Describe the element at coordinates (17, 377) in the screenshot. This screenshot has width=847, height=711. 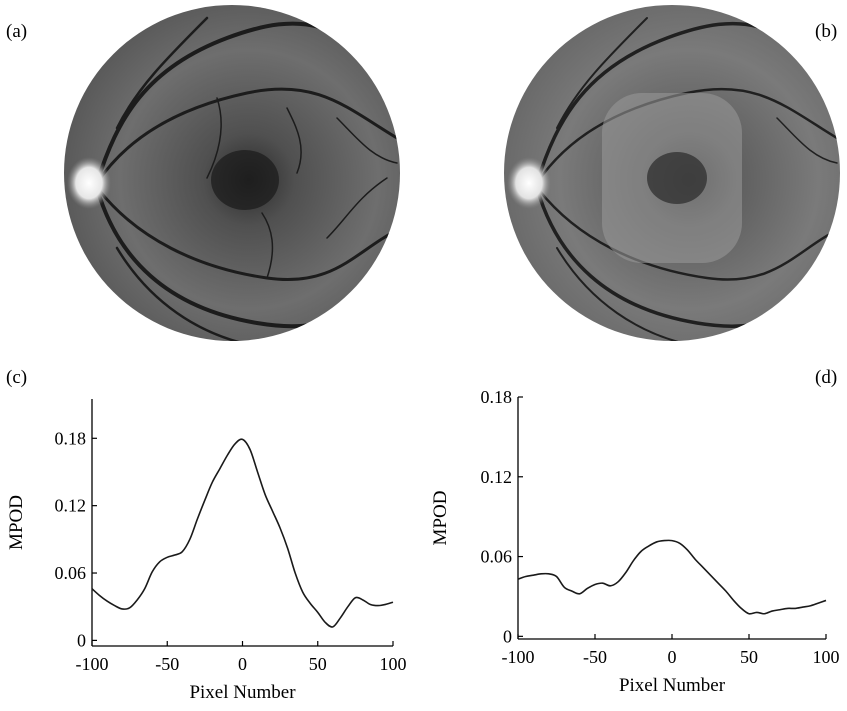
I see `panel-label-c: (c)` at that location.